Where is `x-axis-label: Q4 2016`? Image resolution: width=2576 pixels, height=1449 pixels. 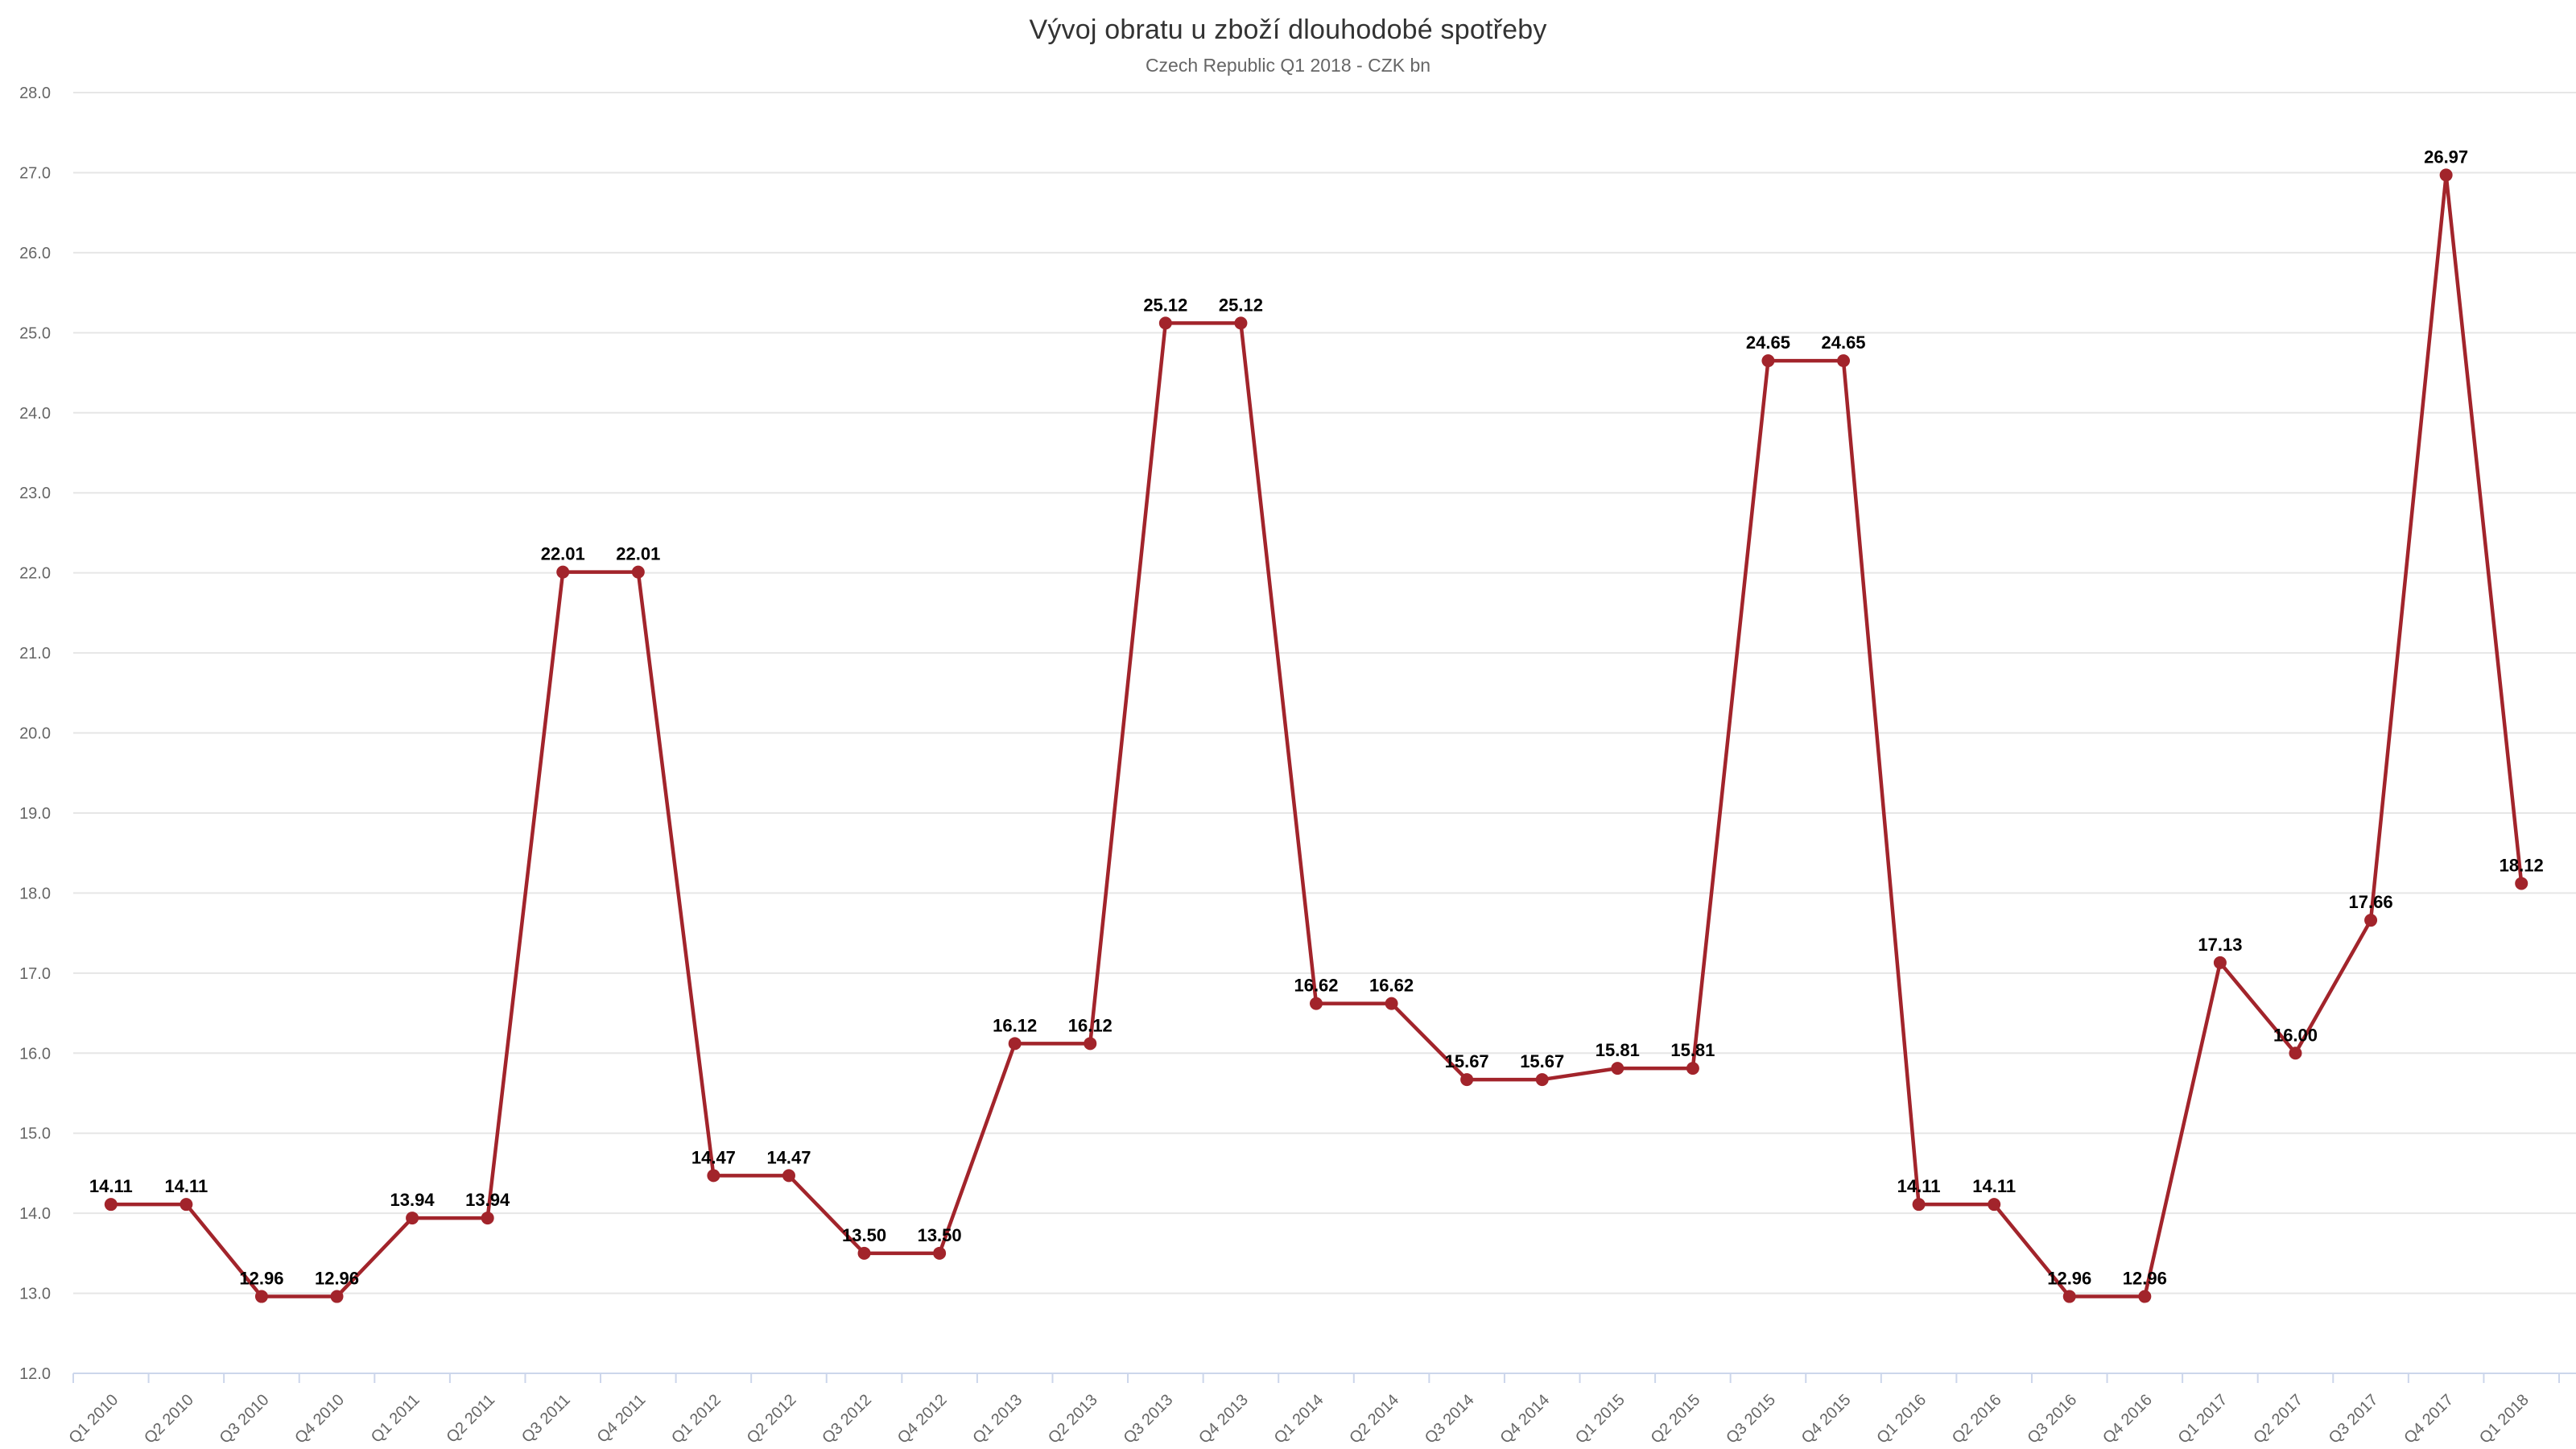 x-axis-label: Q4 2016 is located at coordinates (2127, 1419).